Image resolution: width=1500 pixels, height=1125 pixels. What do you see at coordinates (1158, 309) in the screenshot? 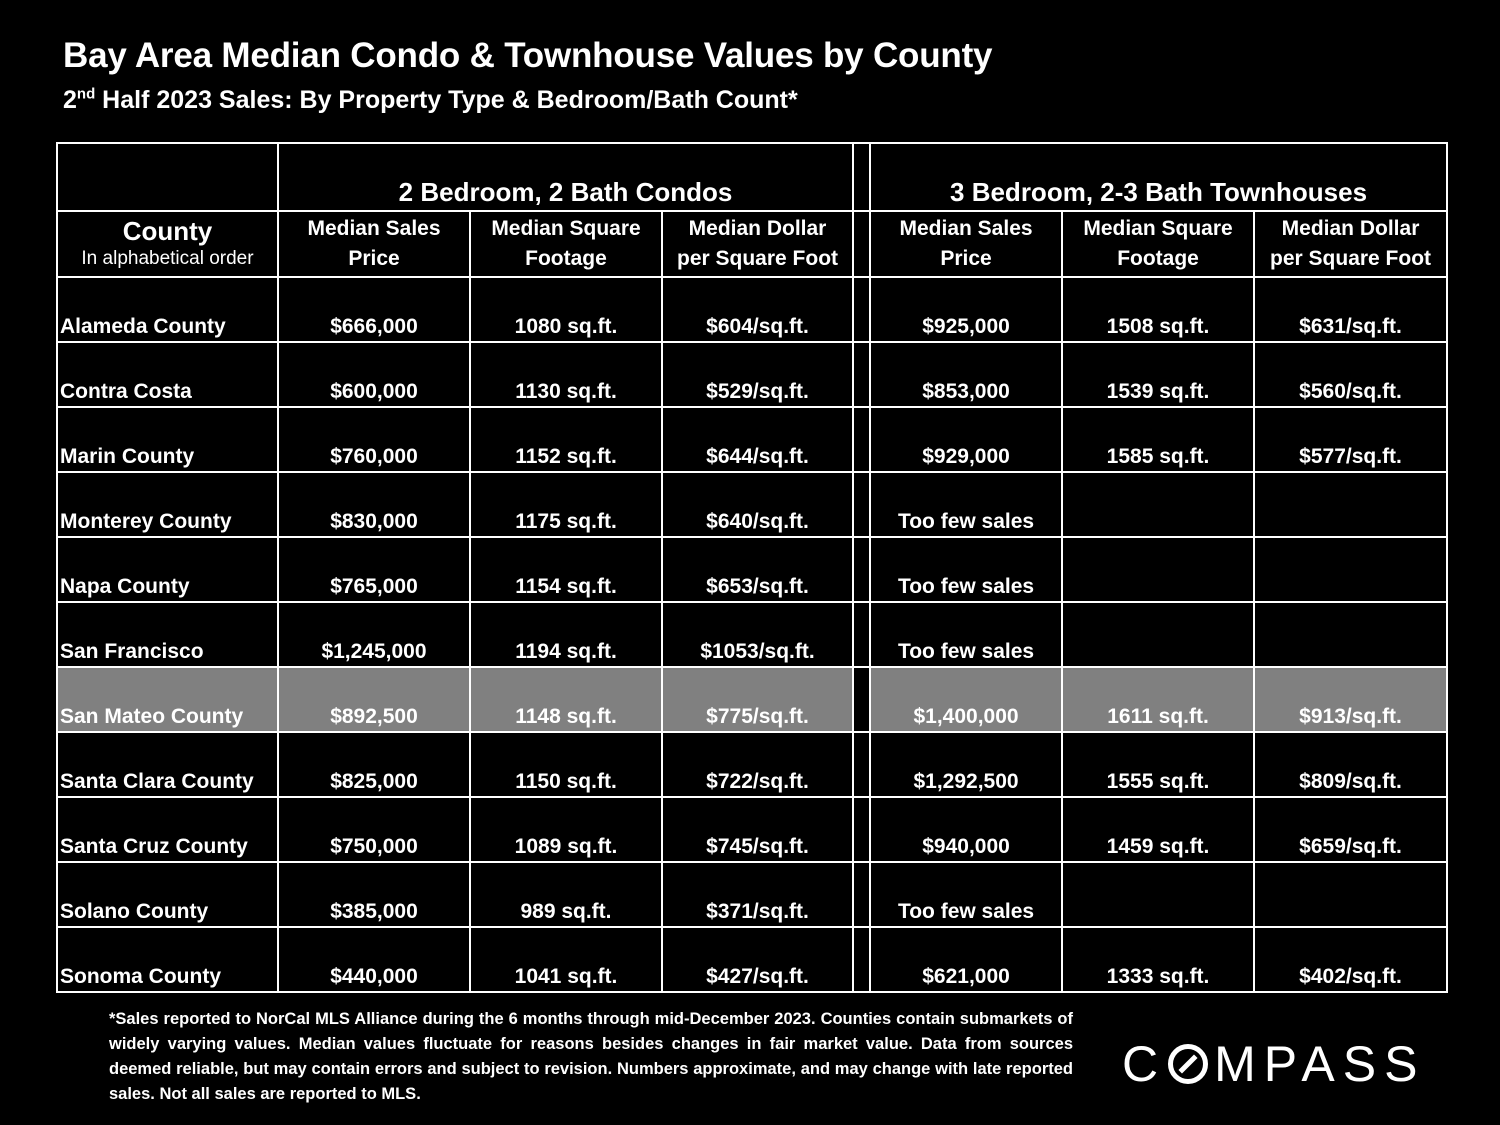
I see `row-townhouse-sqft-cell: 1508 sq.ft.` at bounding box center [1158, 309].